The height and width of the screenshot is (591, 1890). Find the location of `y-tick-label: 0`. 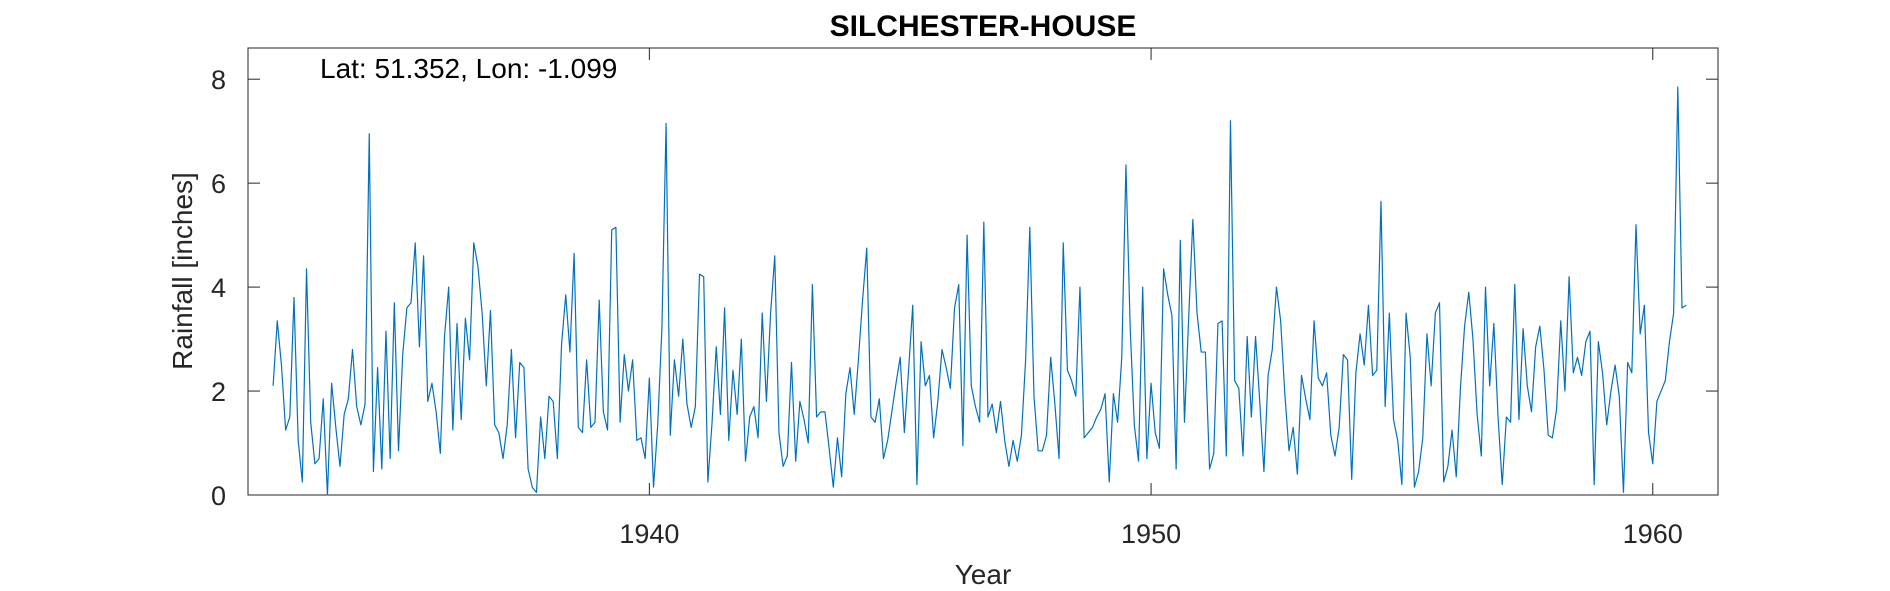

y-tick-label: 0 is located at coordinates (218, 496).